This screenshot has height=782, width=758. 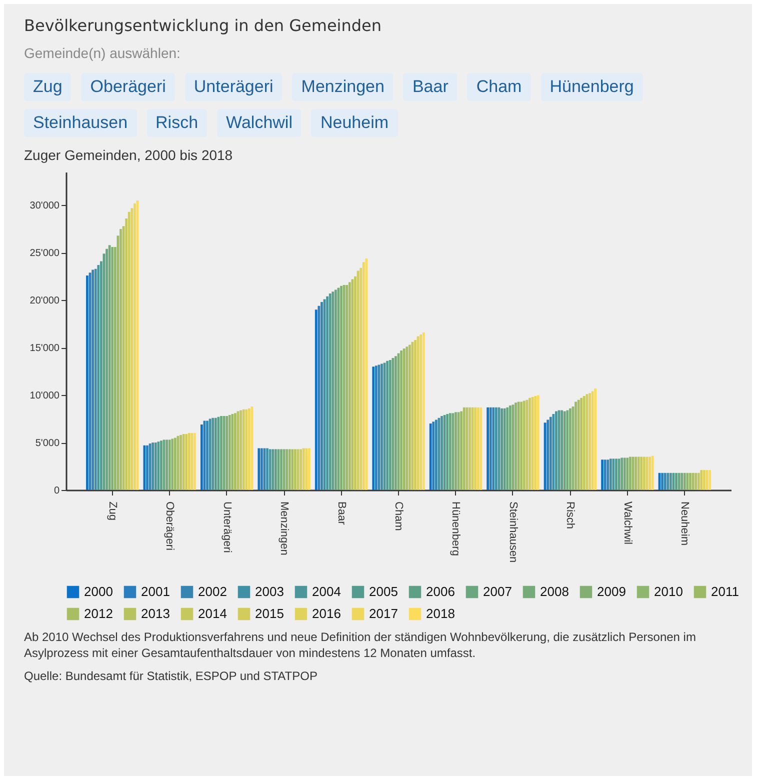 What do you see at coordinates (259, 123) in the screenshot?
I see `filter-button: Walchwil` at bounding box center [259, 123].